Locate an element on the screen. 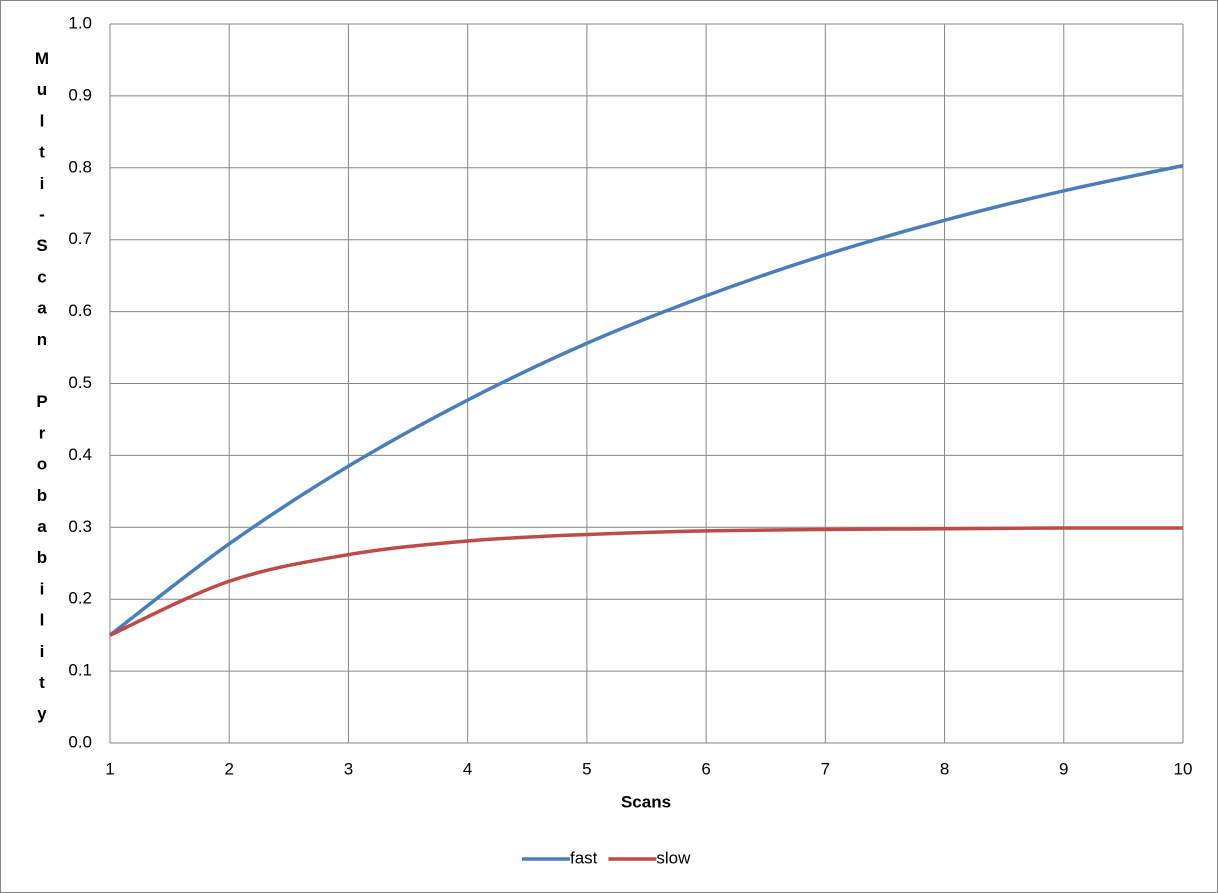 The width and height of the screenshot is (1218, 893). data-line is located at coordinates (646, 581).